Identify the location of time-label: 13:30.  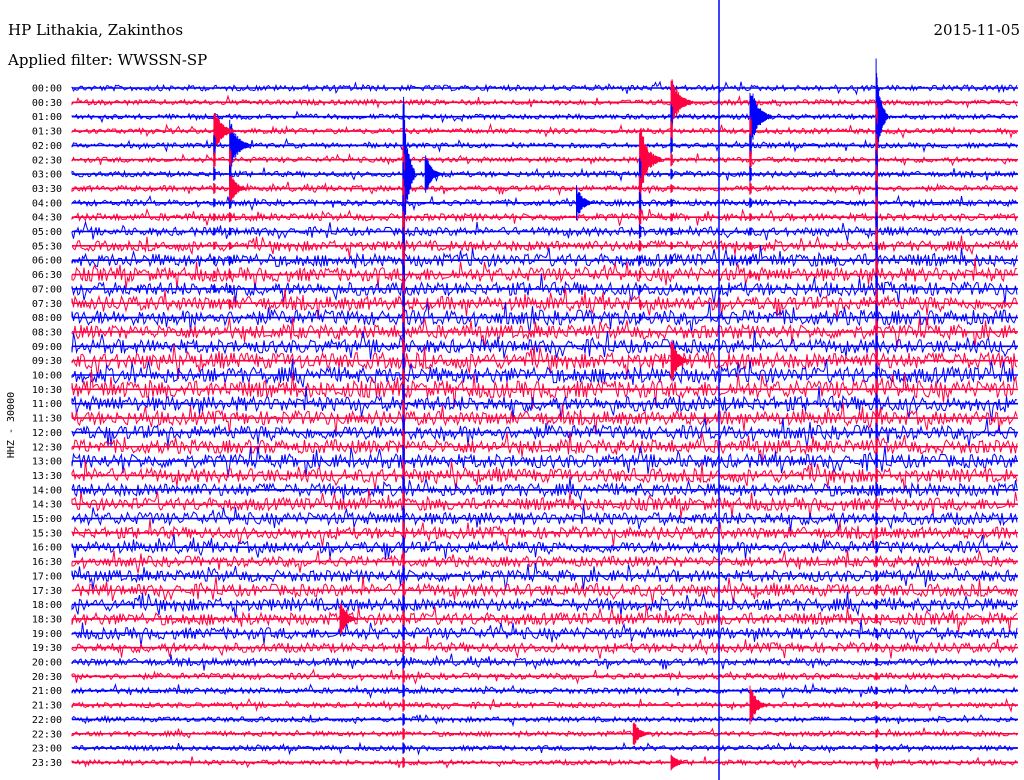
(47, 476).